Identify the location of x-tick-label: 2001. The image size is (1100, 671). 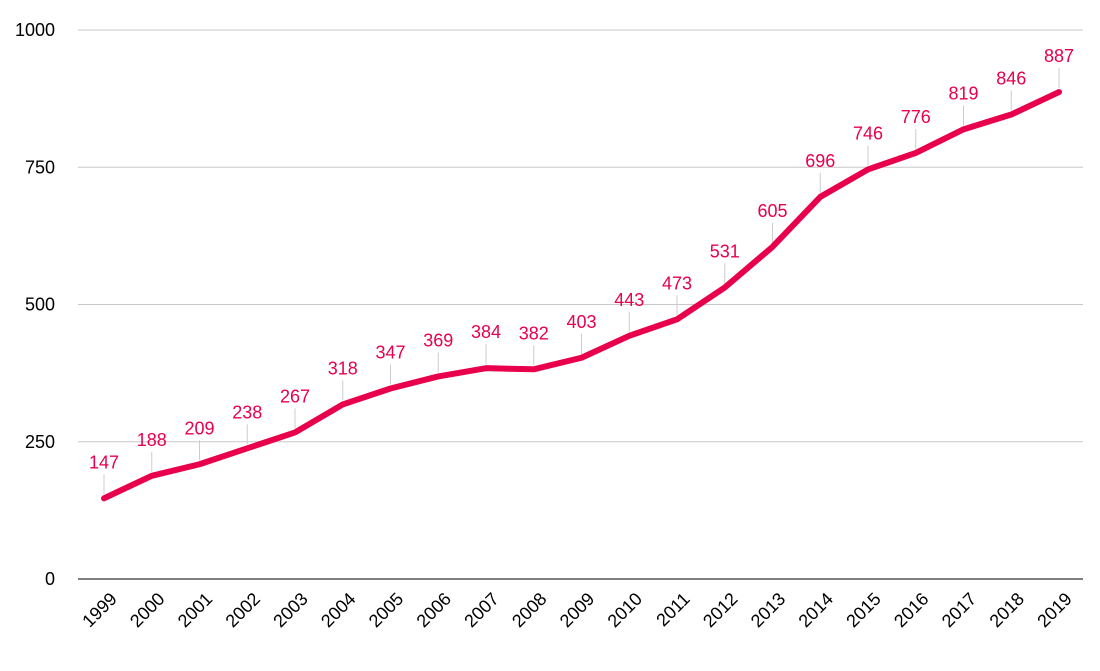
(195, 610).